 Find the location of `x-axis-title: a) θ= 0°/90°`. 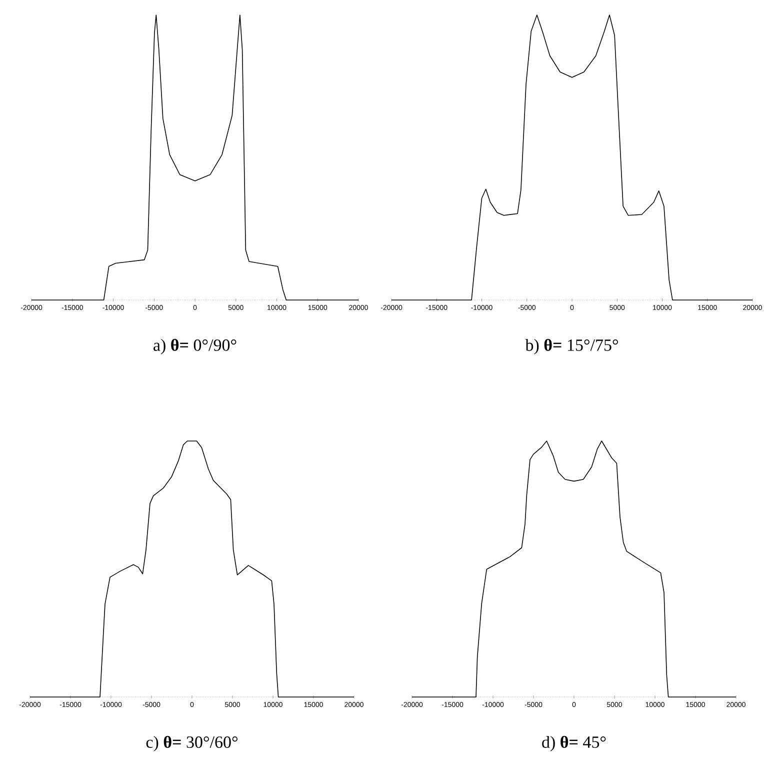

x-axis-title: a) θ= 0°/90° is located at coordinates (195, 346).